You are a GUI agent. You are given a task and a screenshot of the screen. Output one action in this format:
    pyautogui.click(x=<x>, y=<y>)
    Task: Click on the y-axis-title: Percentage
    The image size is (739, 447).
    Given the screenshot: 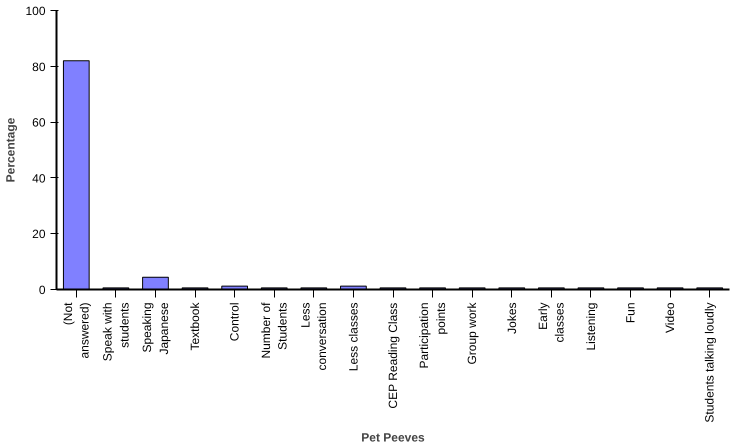 What is the action you would take?
    pyautogui.click(x=10, y=149)
    